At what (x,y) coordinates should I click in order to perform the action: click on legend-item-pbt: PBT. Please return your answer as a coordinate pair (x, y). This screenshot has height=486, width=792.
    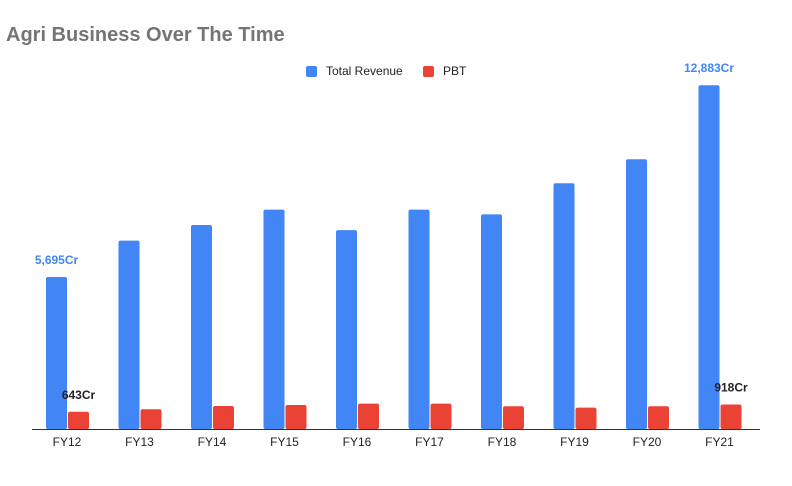
    Looking at the image, I should click on (444, 71).